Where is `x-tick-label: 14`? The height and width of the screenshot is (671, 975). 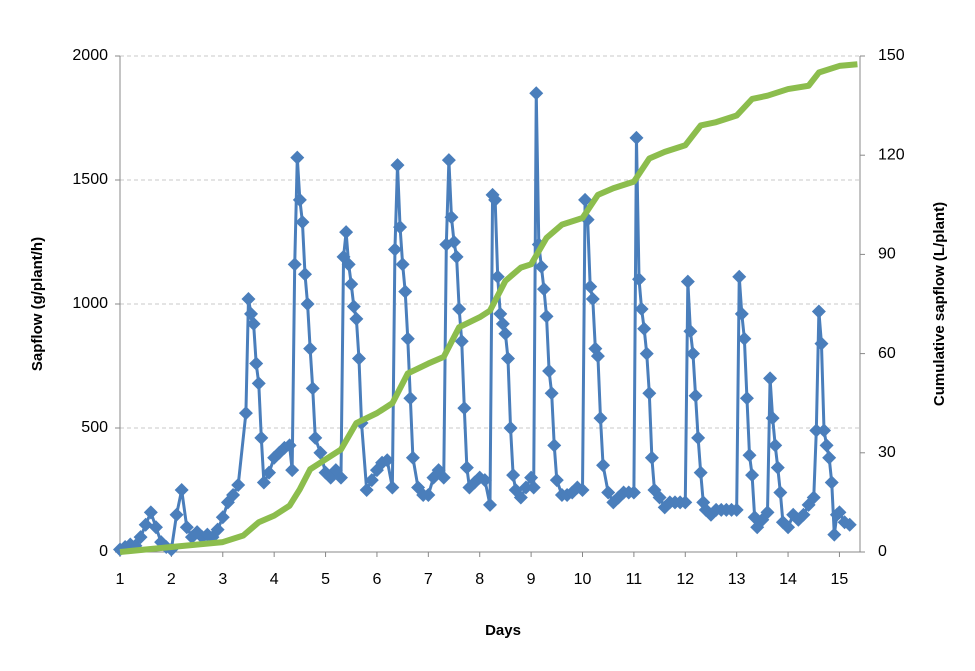 x-tick-label: 14 is located at coordinates (788, 579).